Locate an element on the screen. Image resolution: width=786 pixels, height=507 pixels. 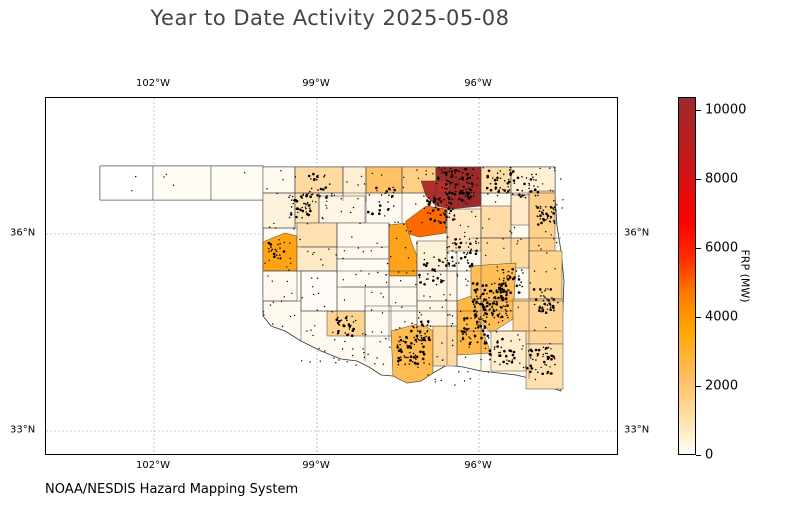
colorbar-tick-2000 is located at coordinates (698, 386).